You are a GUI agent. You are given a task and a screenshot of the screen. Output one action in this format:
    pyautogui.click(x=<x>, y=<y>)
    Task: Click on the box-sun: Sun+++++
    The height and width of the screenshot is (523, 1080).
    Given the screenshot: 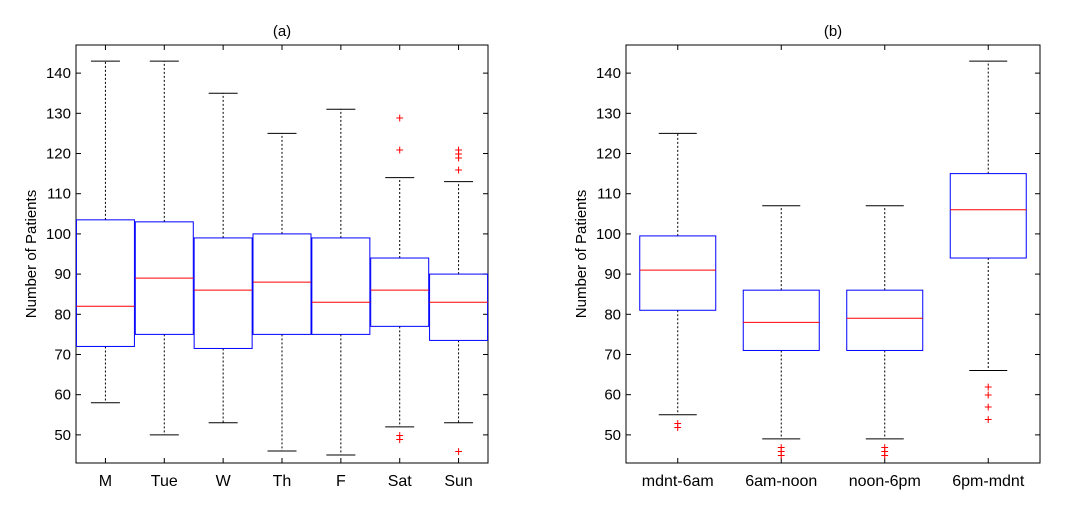 What is the action you would take?
    pyautogui.click(x=459, y=267)
    